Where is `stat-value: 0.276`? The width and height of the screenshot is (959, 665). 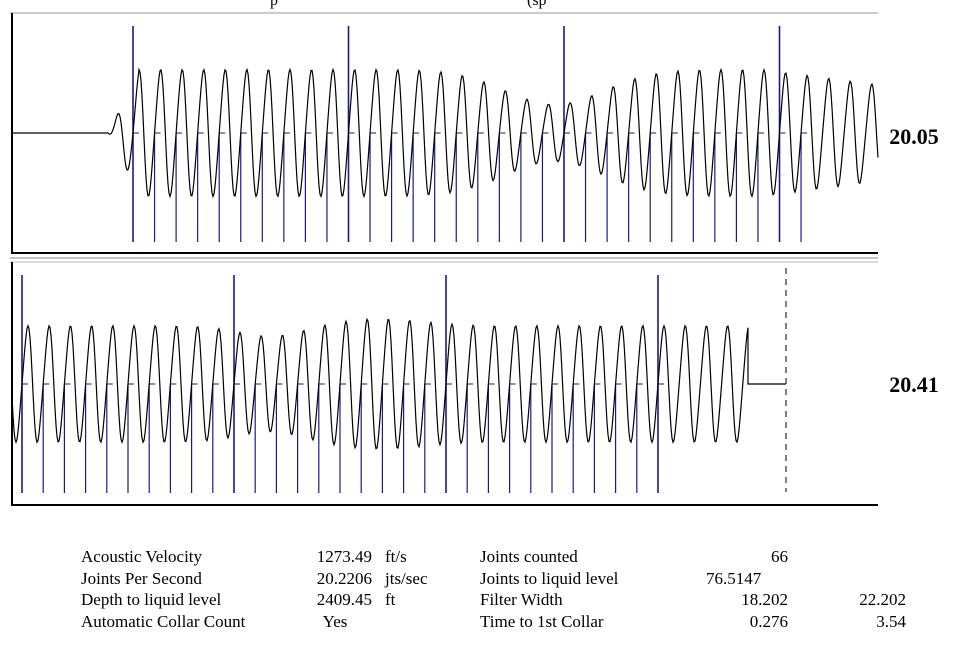
stat-value: 0.276 is located at coordinates (768, 621).